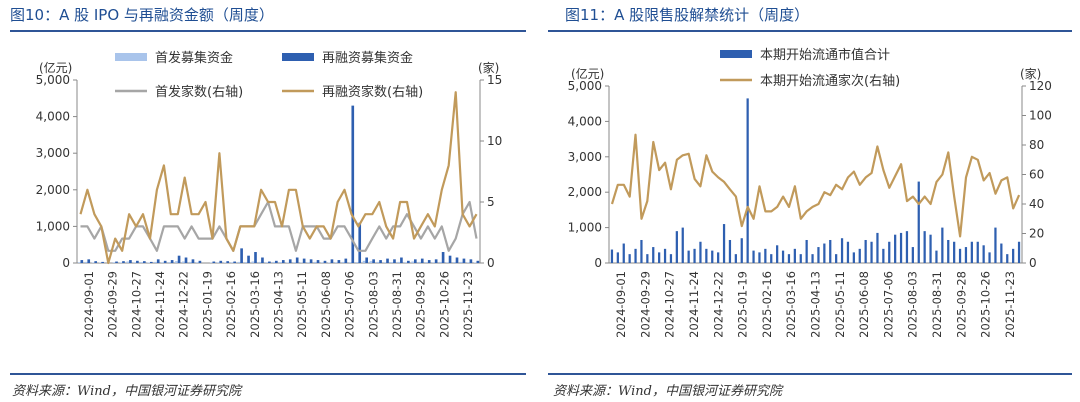  Describe the element at coordinates (1036, 175) in the screenshot. I see `right-right-tick-label: 60` at that location.